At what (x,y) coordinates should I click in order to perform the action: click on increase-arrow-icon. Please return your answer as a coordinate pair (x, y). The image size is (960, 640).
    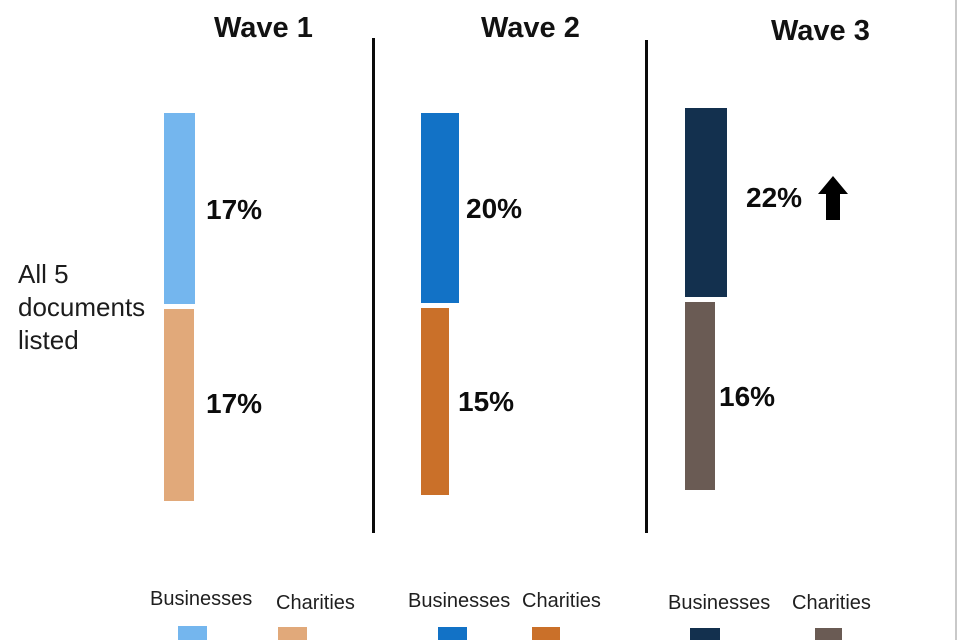
    Looking at the image, I should click on (833, 198).